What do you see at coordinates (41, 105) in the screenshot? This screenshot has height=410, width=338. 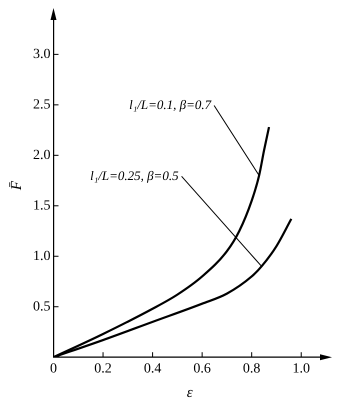 I see `y-tick-label: 2.5` at bounding box center [41, 105].